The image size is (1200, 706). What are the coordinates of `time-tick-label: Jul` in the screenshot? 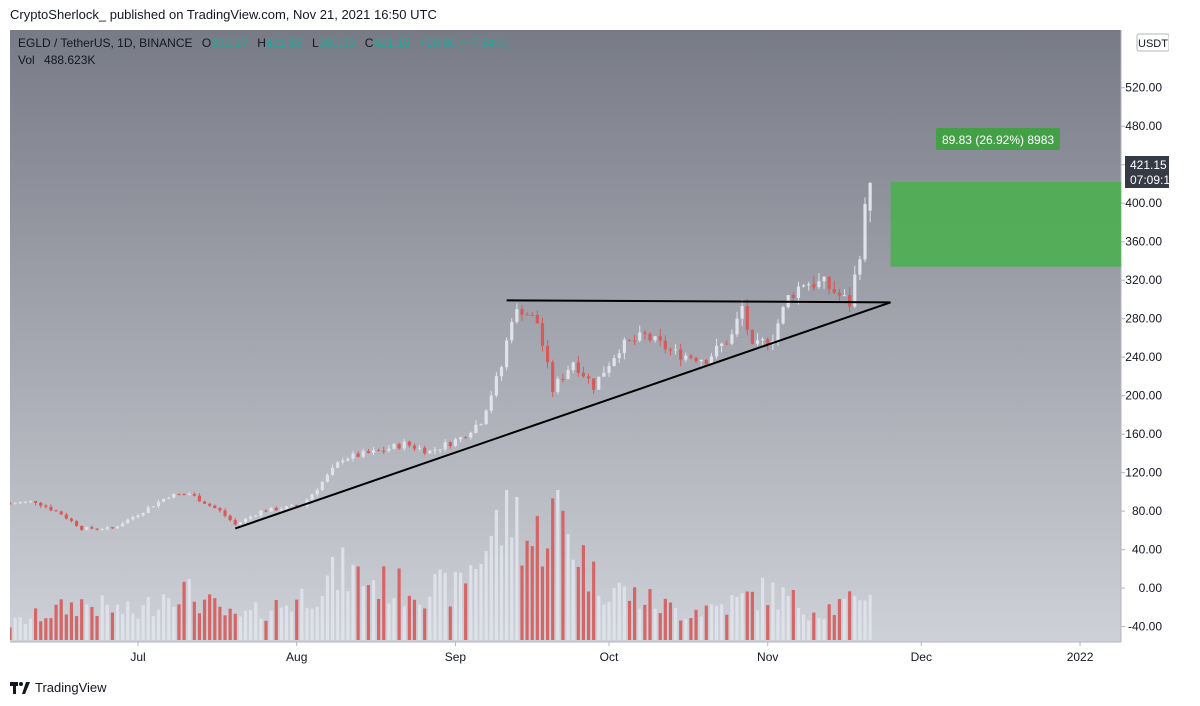 It's located at (137, 657).